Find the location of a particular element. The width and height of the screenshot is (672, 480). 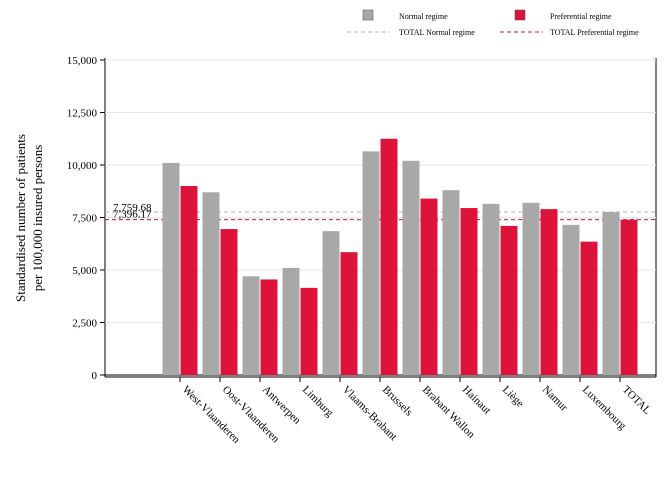

x-tick-label: Namur is located at coordinates (555, 399).